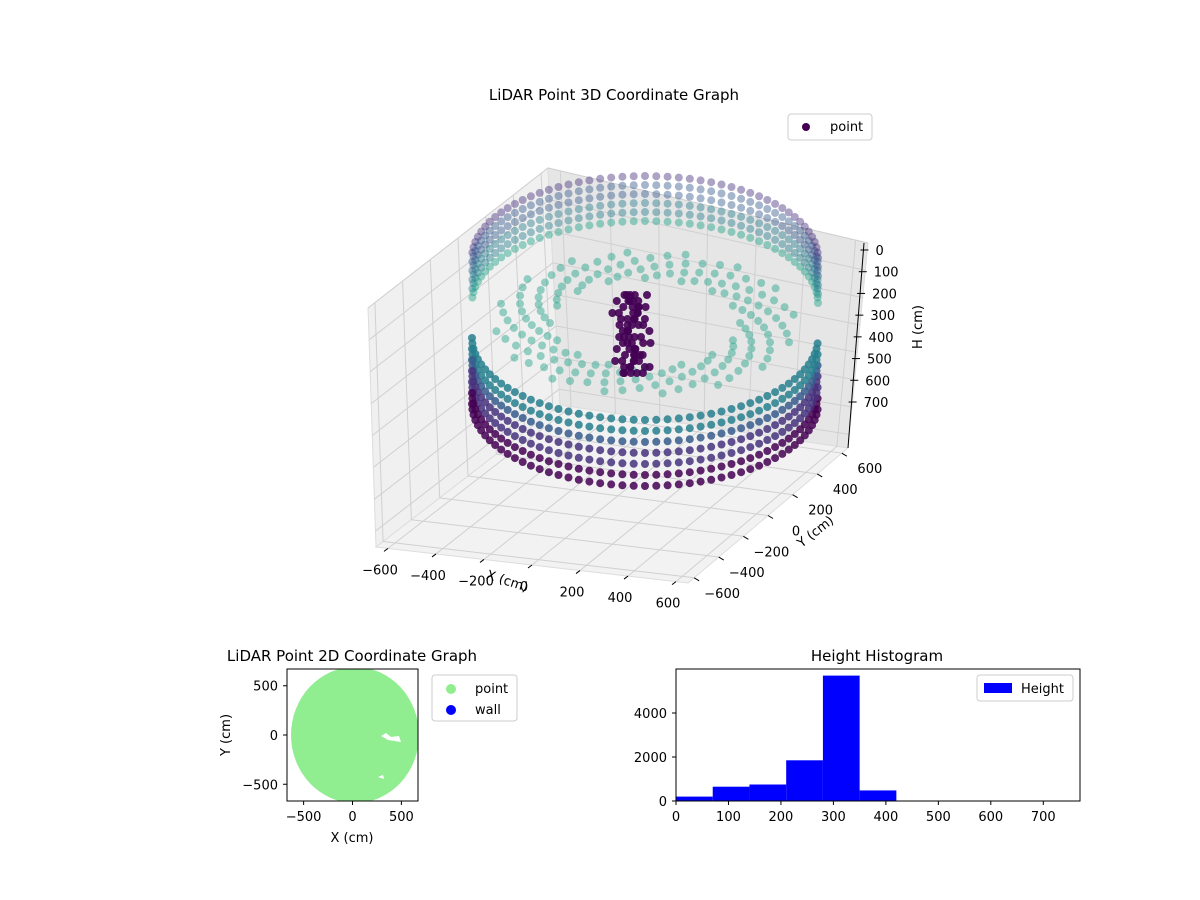  What do you see at coordinates (846, 127) in the screenshot?
I see `legend-3d-label: point` at bounding box center [846, 127].